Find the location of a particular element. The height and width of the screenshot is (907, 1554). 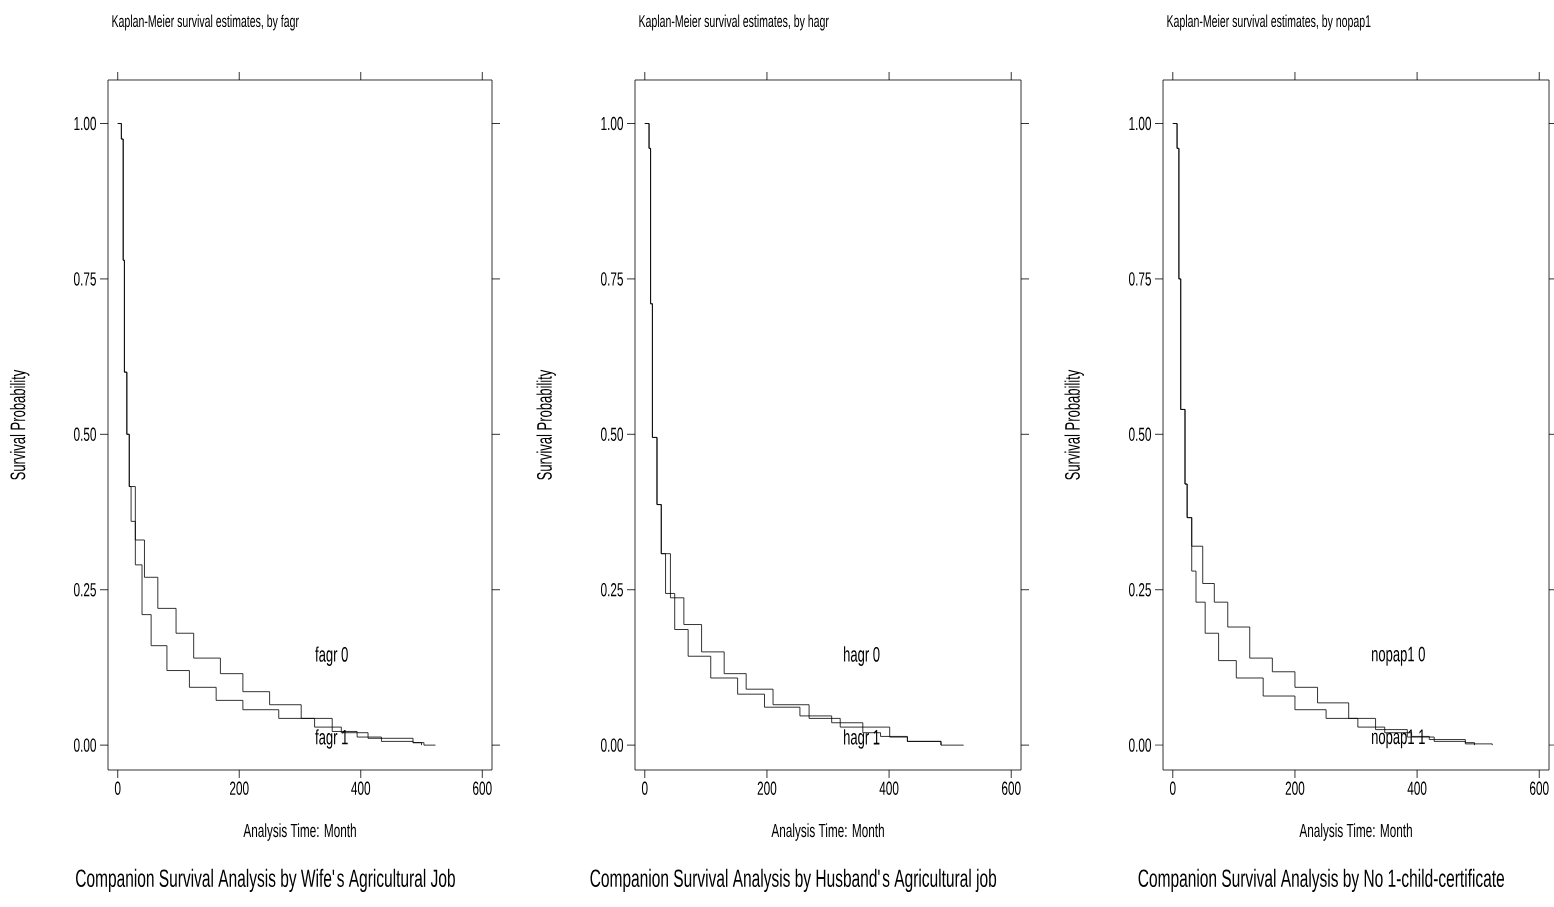

text: hagr 0 is located at coordinates (862, 656).